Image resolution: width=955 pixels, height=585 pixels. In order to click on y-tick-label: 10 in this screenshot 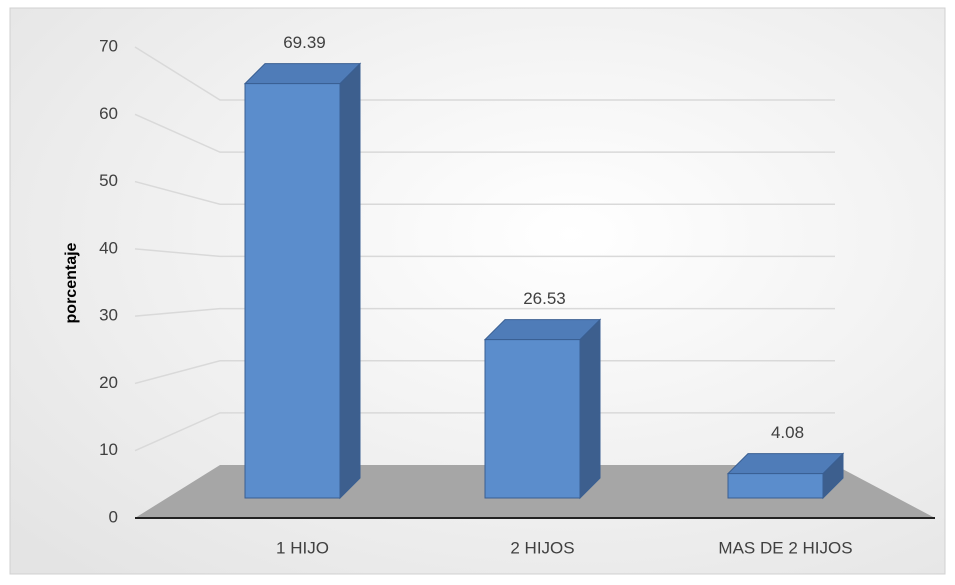, I will do `click(108, 449)`.